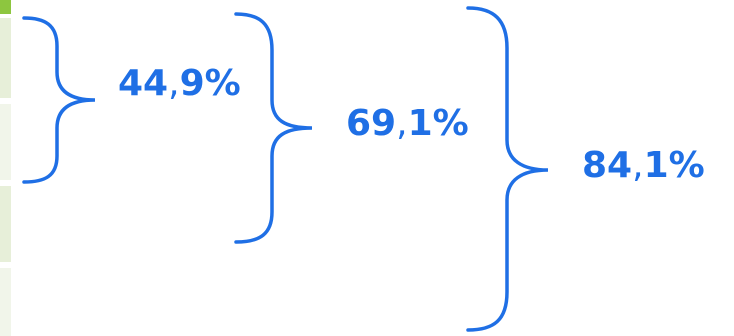 This screenshot has width=734, height=336. What do you see at coordinates (607, 165) in the screenshot?
I see `label-integer: 84` at bounding box center [607, 165].